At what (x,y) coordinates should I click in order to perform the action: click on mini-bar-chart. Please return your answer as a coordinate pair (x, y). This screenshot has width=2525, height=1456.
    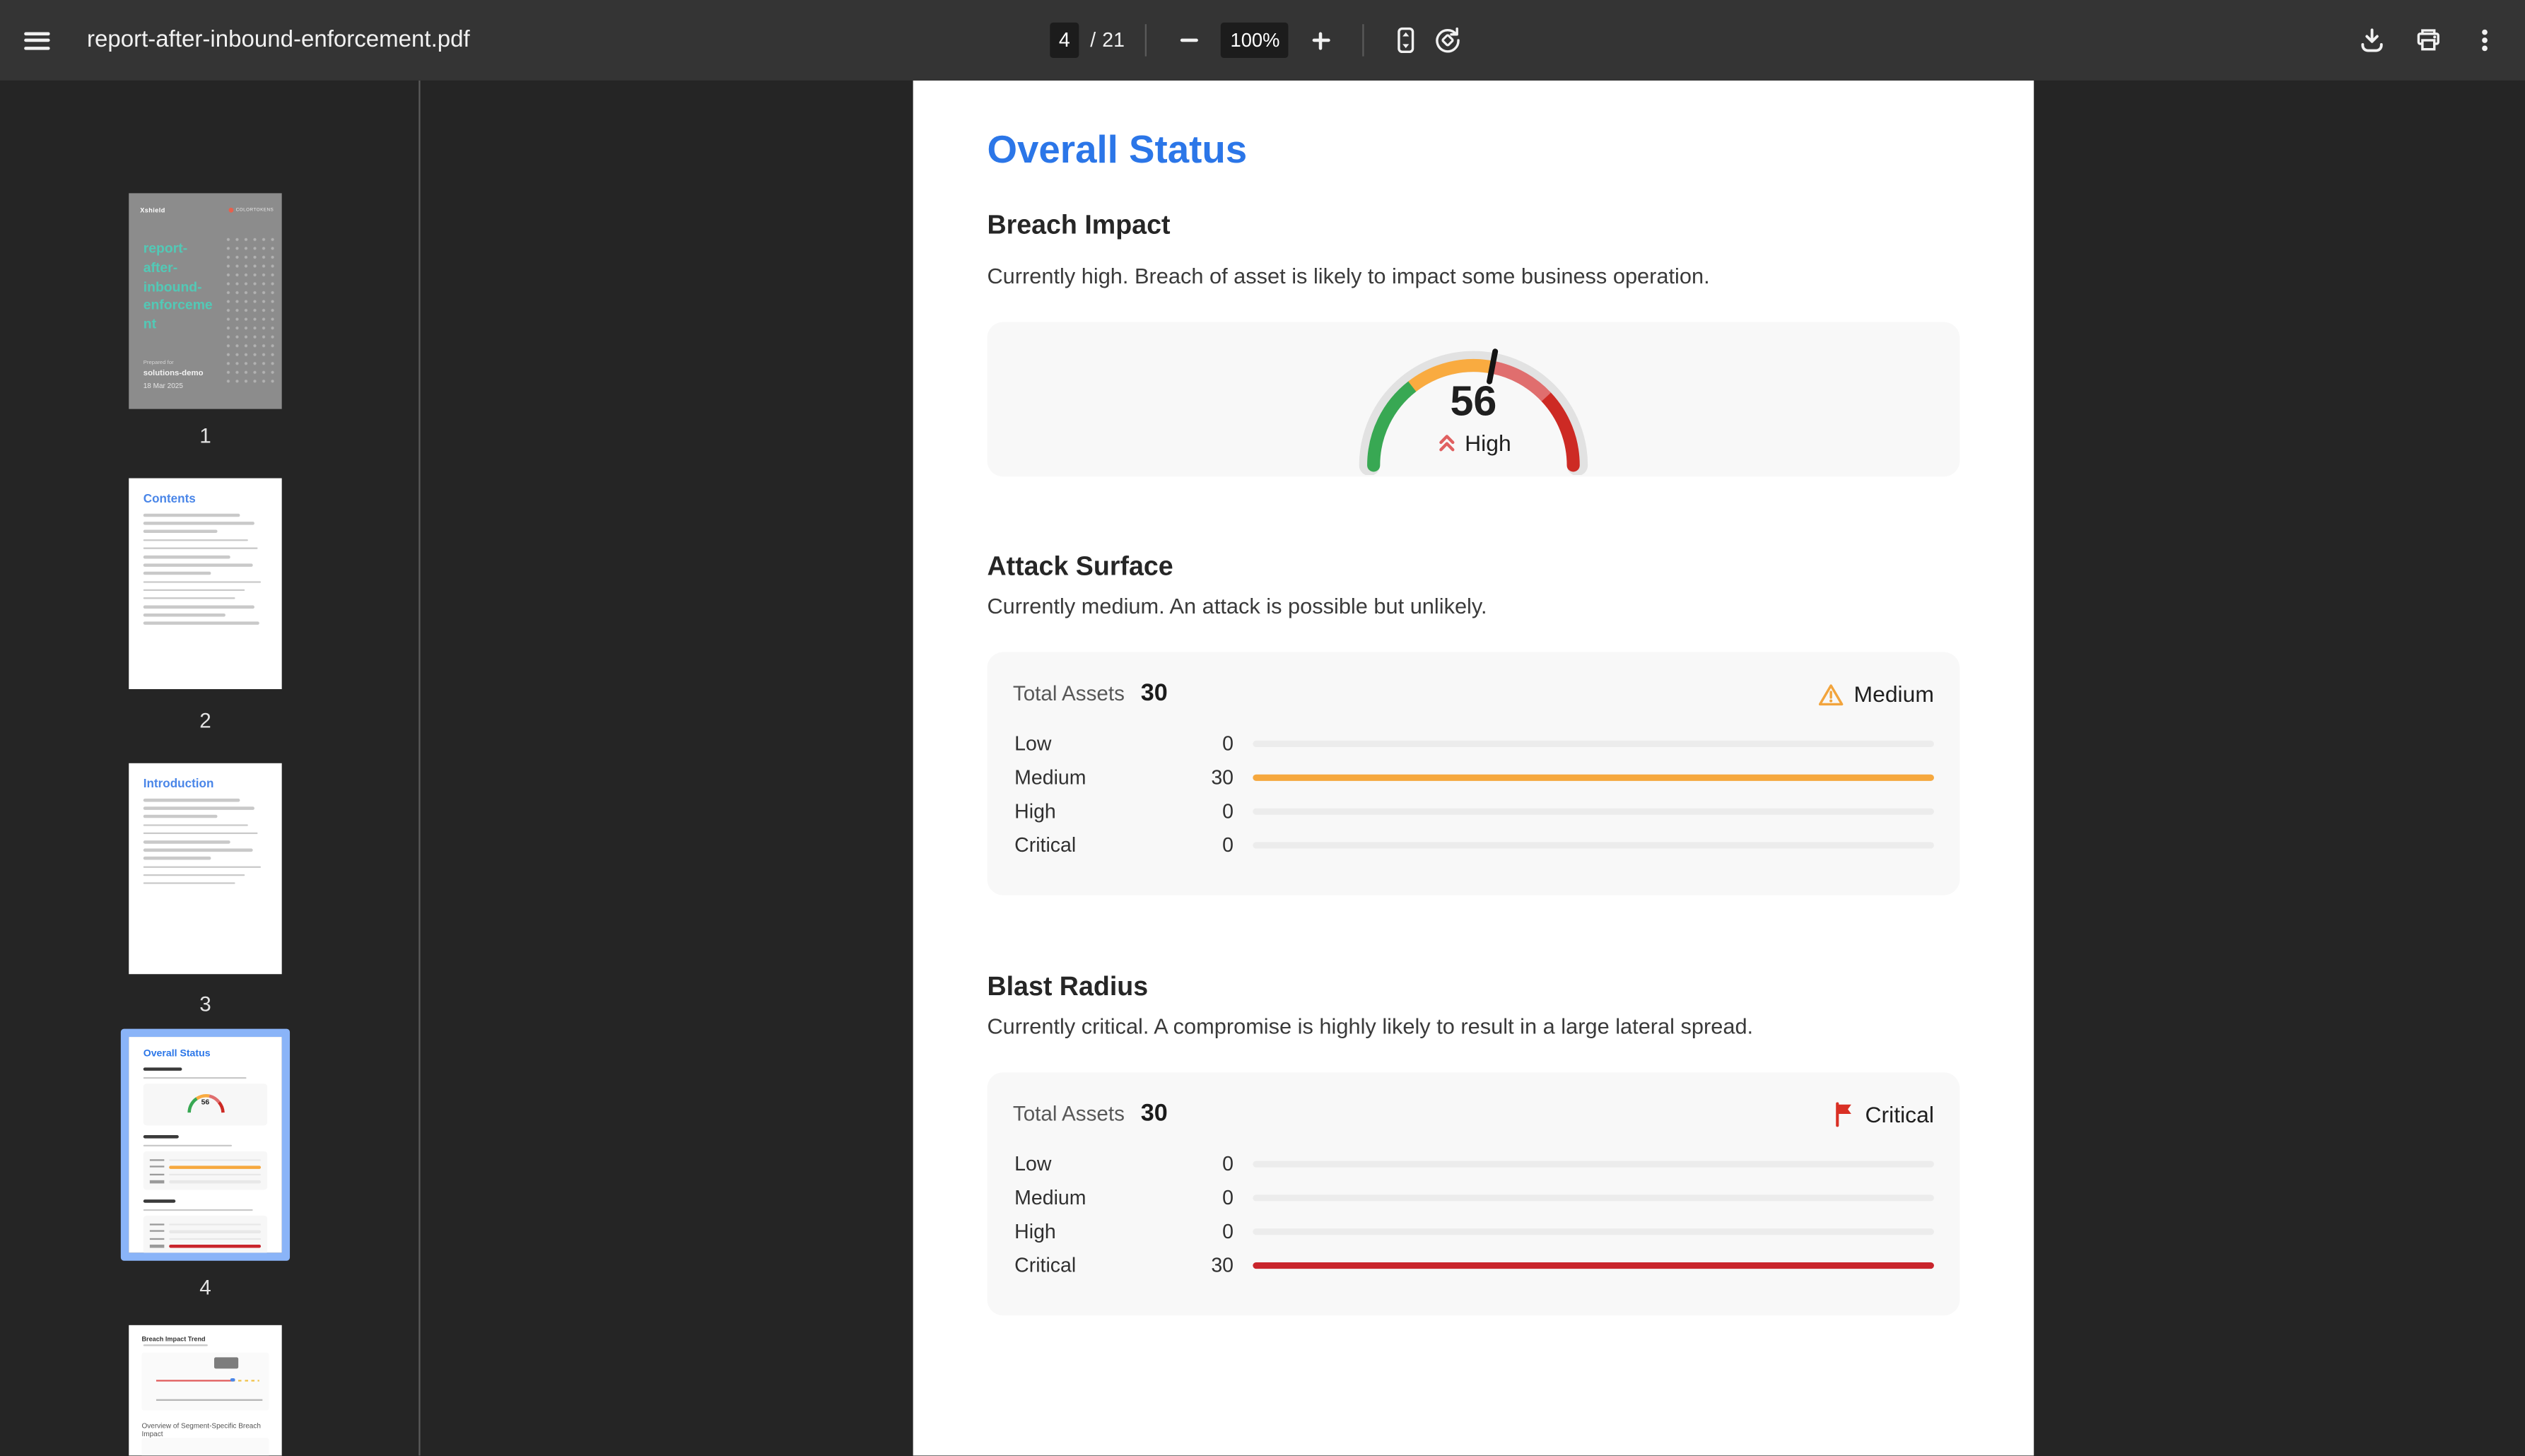
    Looking at the image, I should click on (205, 1447).